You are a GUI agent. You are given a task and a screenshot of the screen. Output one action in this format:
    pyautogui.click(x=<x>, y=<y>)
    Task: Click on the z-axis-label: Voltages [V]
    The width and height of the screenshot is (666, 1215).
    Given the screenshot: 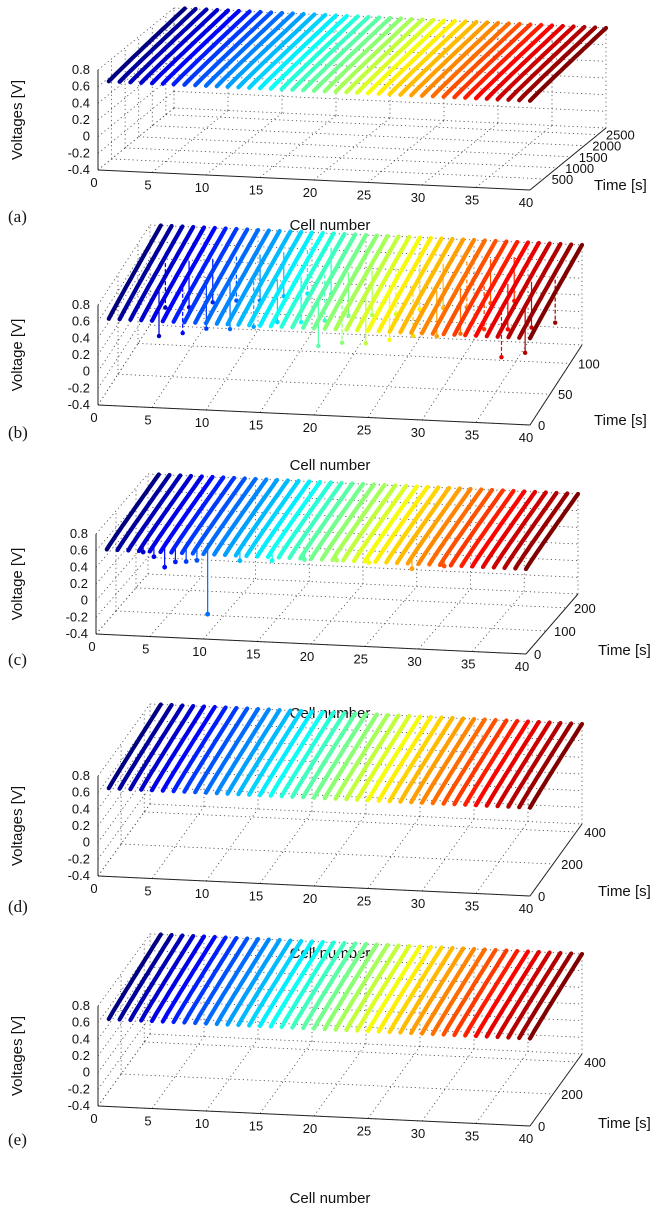 What is the action you would take?
    pyautogui.click(x=17, y=120)
    